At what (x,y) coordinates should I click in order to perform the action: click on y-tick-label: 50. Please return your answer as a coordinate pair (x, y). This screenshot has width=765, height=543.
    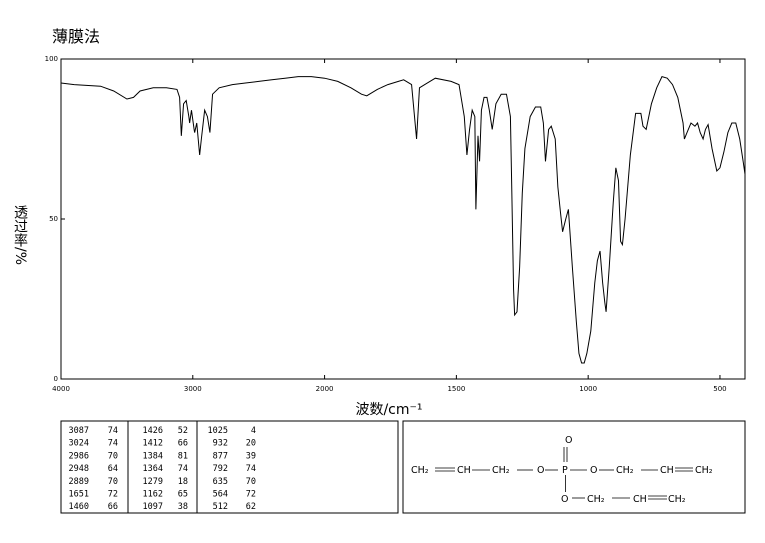
    Looking at the image, I should click on (53, 219).